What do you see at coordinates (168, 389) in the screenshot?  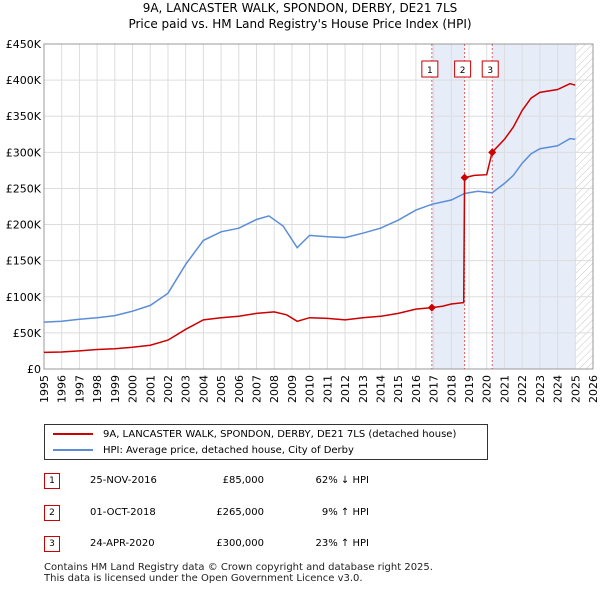 I see `x-tick-label: 2002` at bounding box center [168, 389].